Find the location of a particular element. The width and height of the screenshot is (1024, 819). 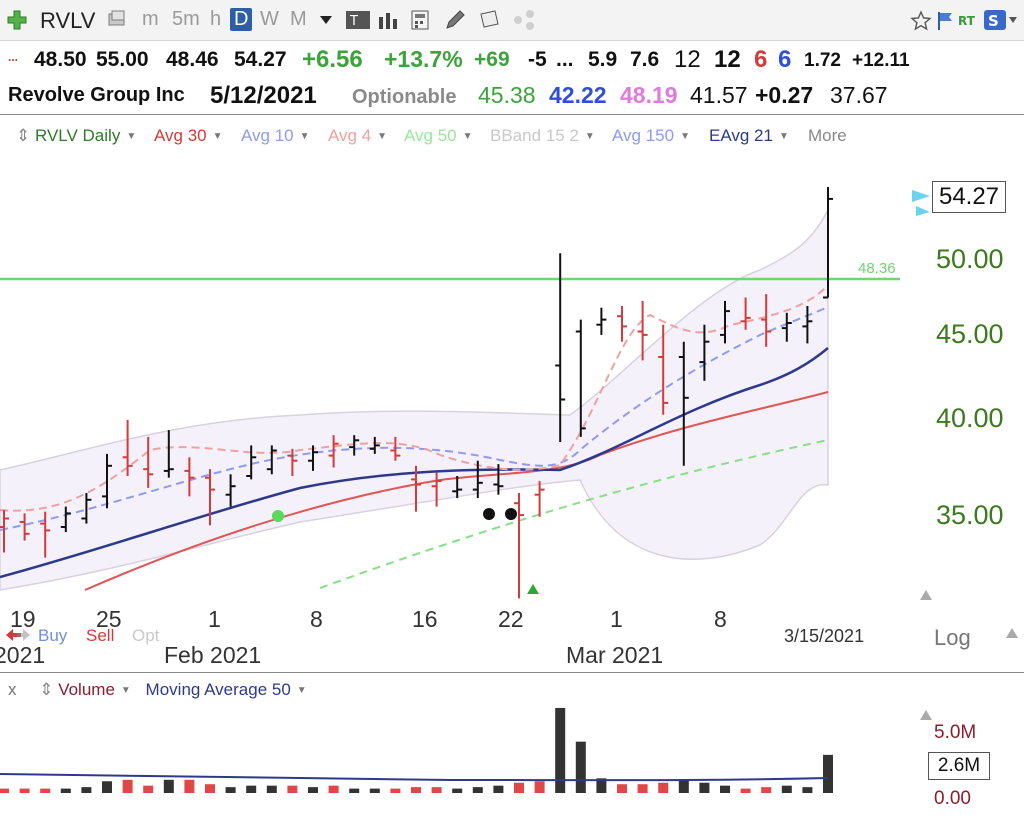

flag-icon is located at coordinates (946, 21).